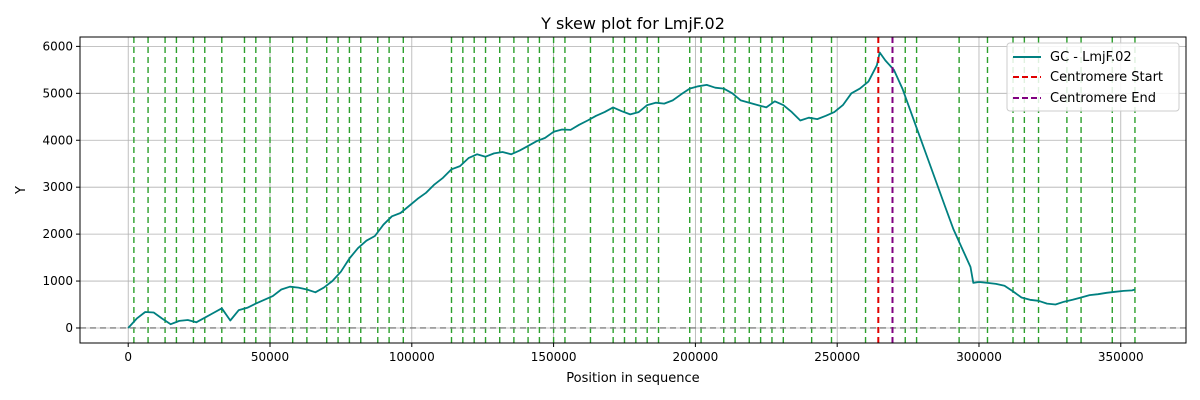 This screenshot has width=1200, height=400. Describe the element at coordinates (57, 93) in the screenshot. I see `y-tick-label: 5000` at that location.